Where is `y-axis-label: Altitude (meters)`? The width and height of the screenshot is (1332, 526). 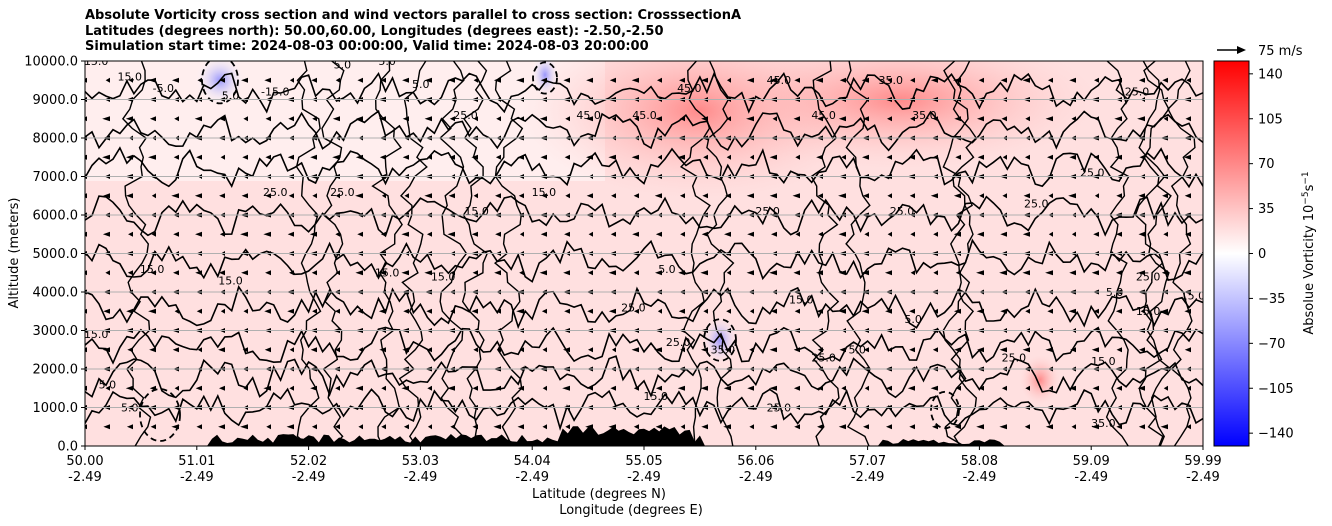 y-axis-label: Altitude (meters) is located at coordinates (14, 253).